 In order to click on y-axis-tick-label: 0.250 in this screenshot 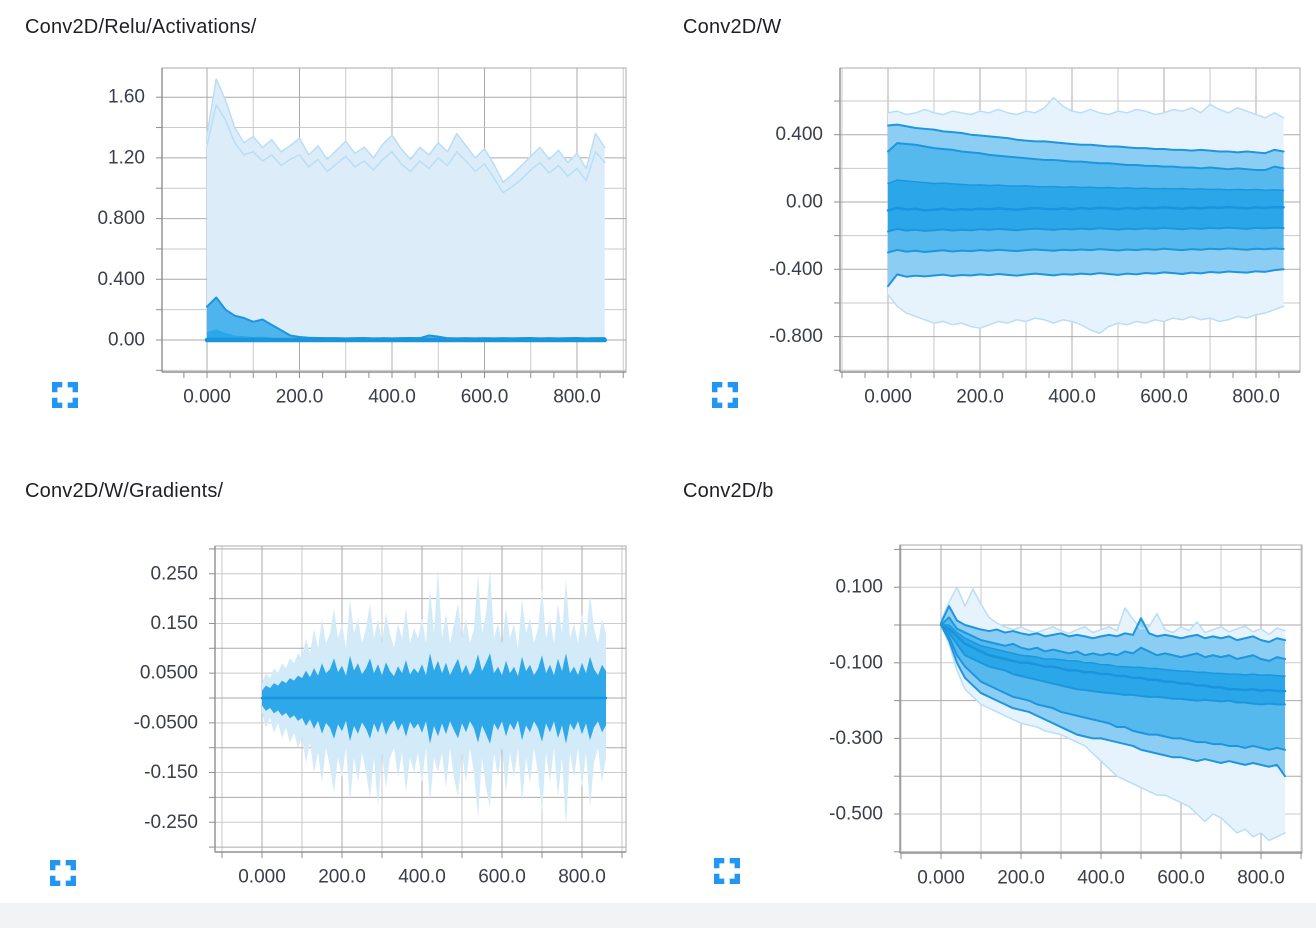, I will do `click(174, 573)`.